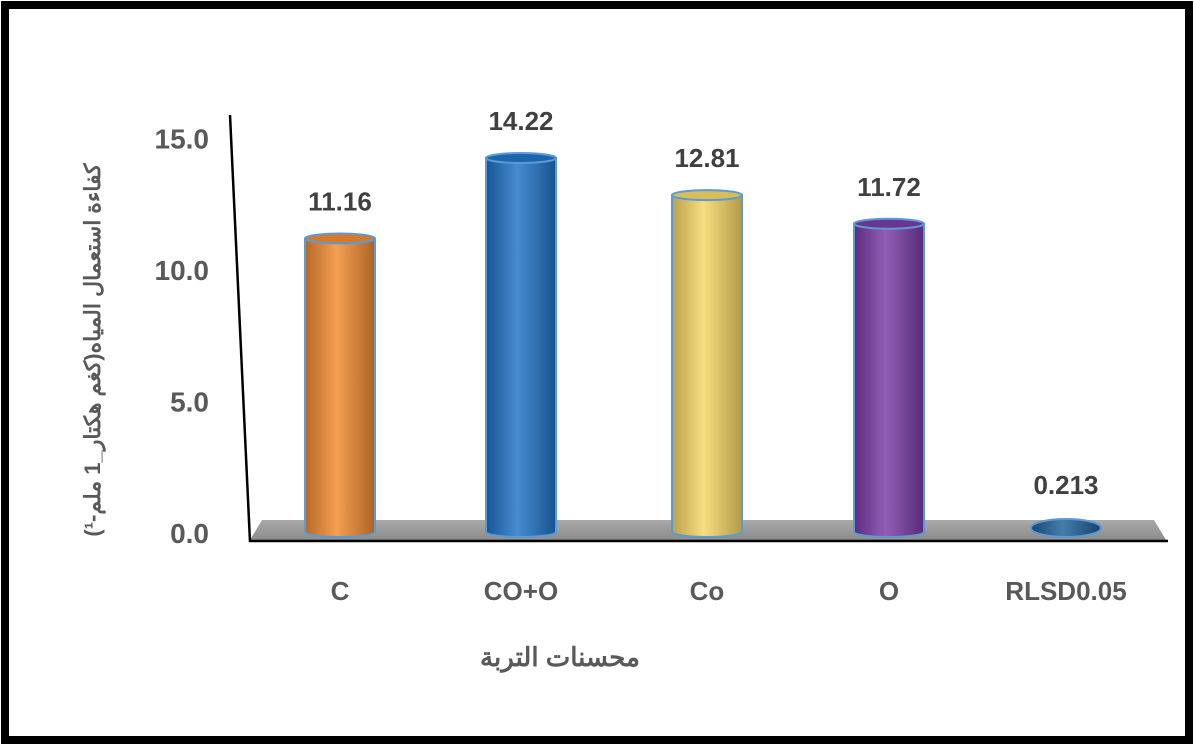 This screenshot has height=750, width=1194. I want to click on y-tick-label: 10.0, so click(182, 270).